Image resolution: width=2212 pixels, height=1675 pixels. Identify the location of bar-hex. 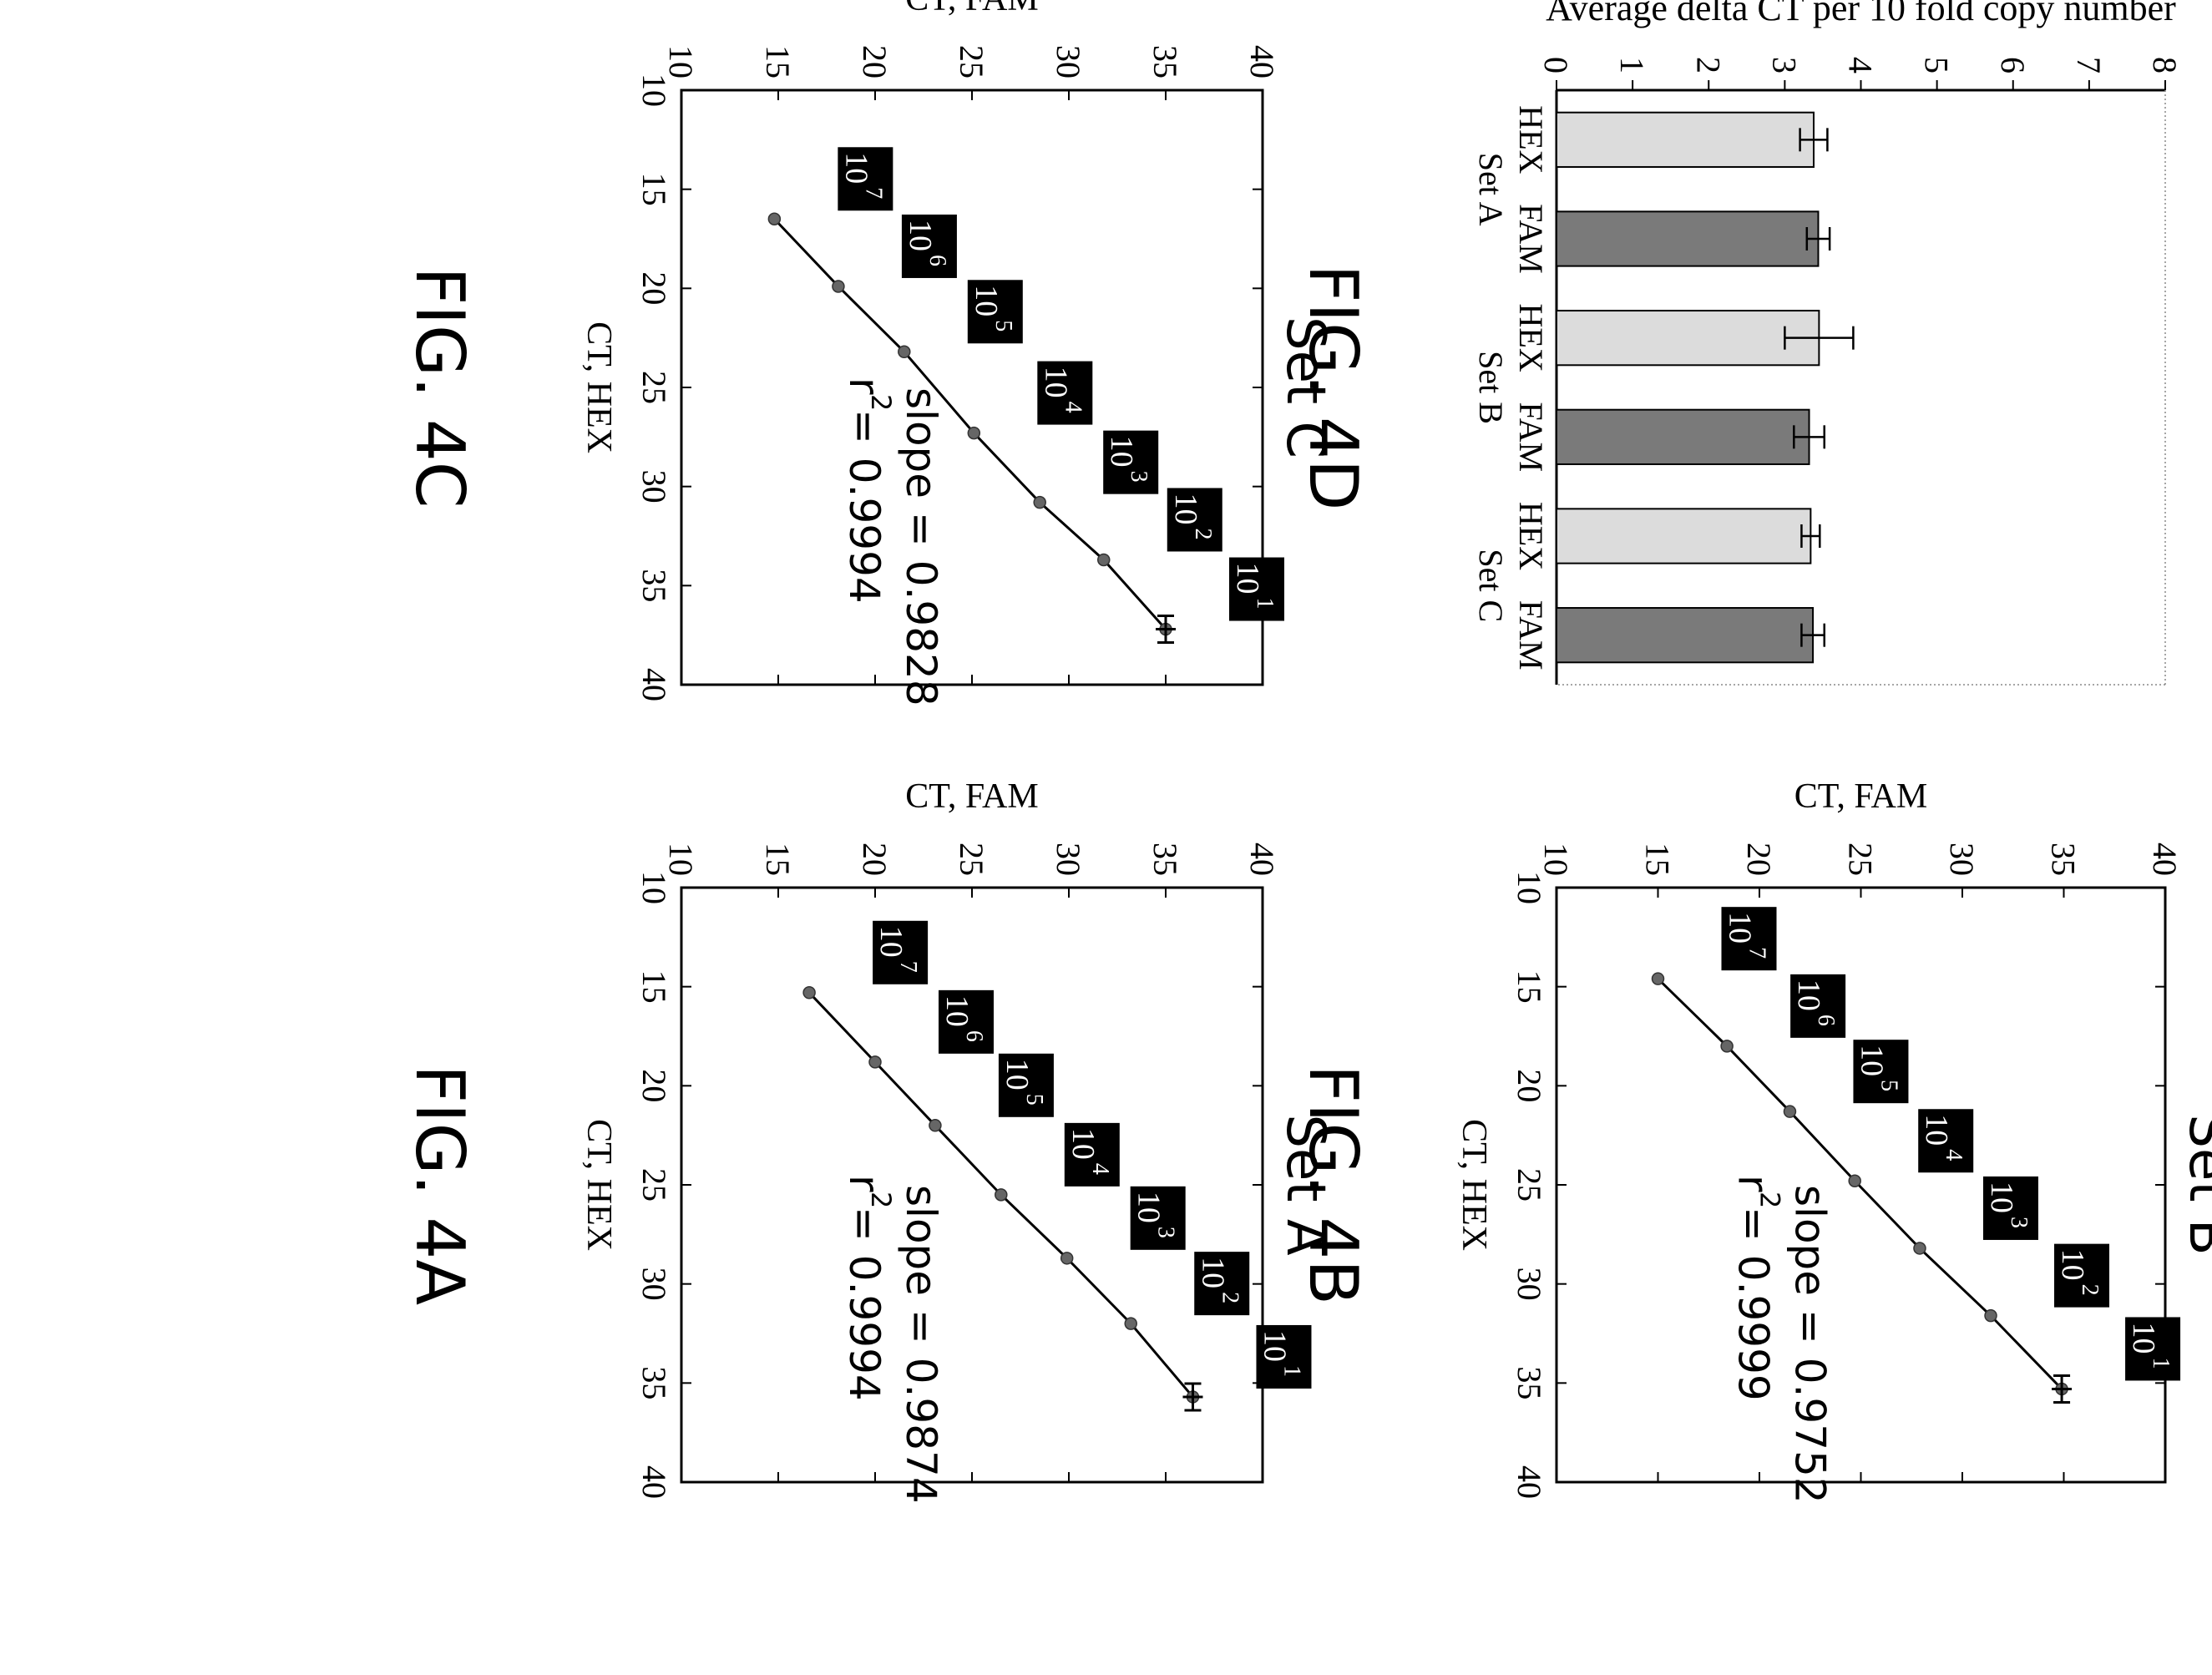
(1685, 140).